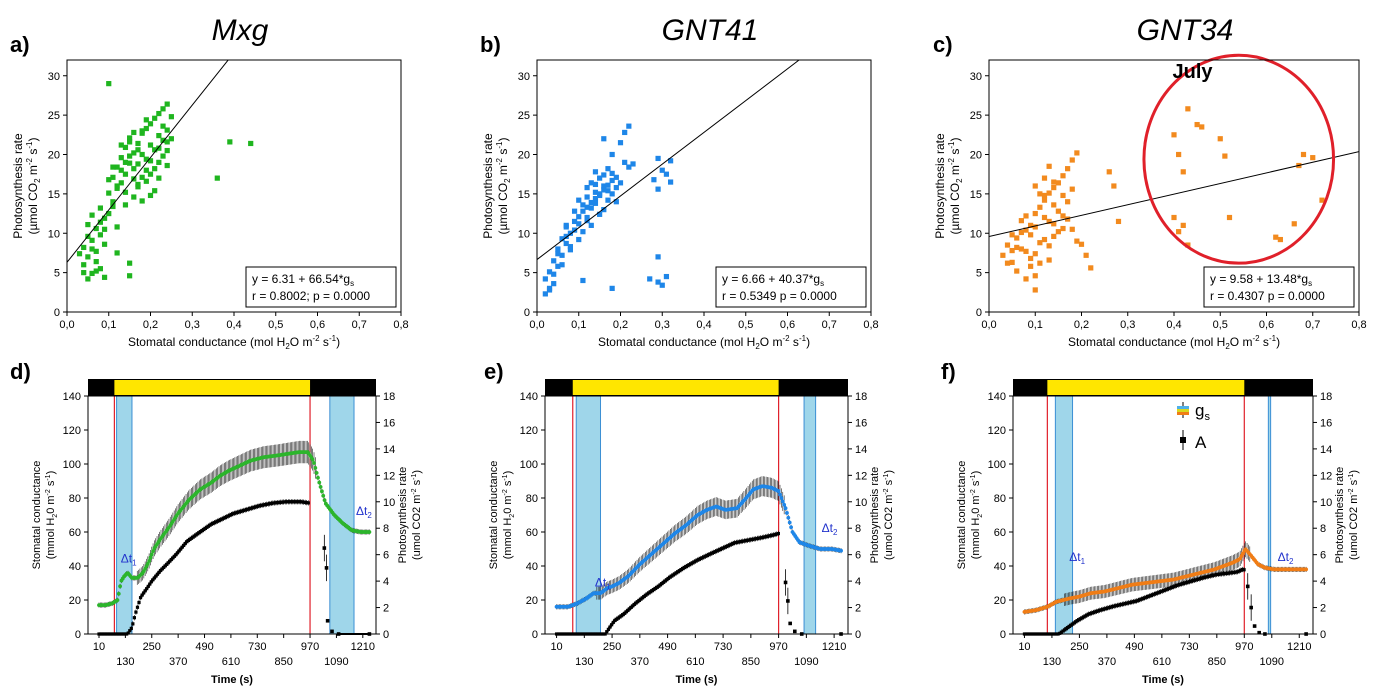 This screenshot has width=1382, height=687. Describe the element at coordinates (532, 601) in the screenshot. I see `y-left-tick-label: 20` at that location.